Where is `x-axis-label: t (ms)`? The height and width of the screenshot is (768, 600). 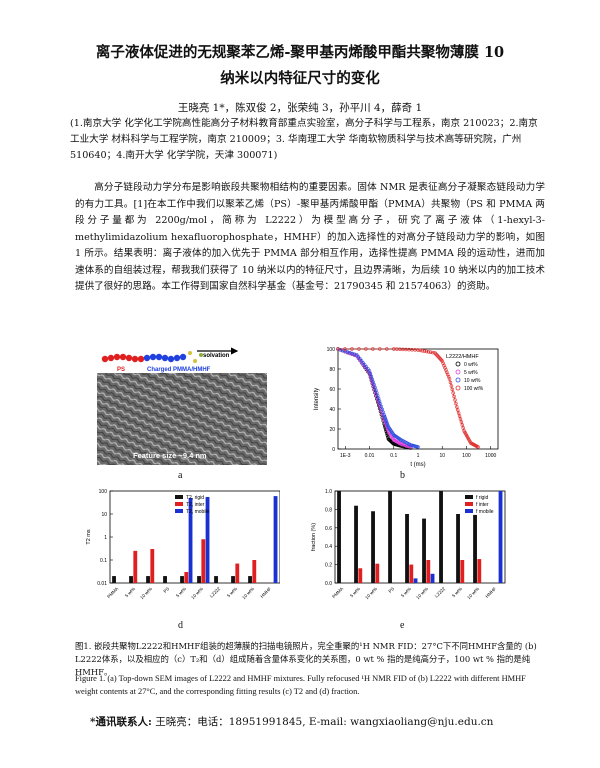 x-axis-label: t (ms) is located at coordinates (417, 465).